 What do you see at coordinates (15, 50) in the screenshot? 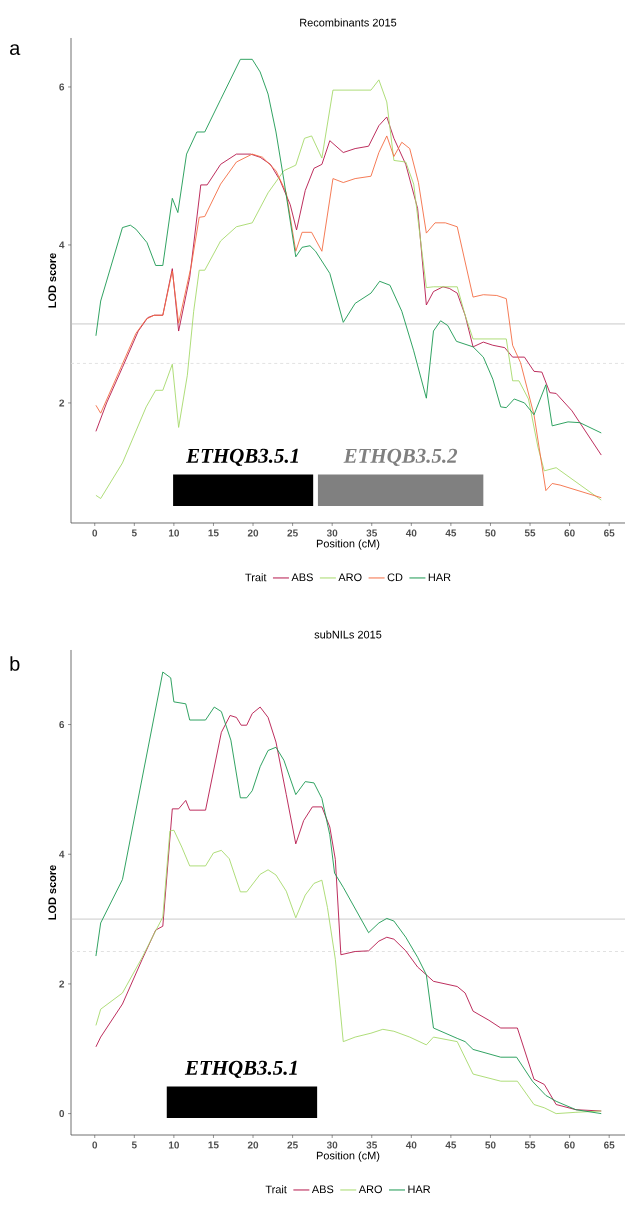
I see `text: a` at bounding box center [15, 50].